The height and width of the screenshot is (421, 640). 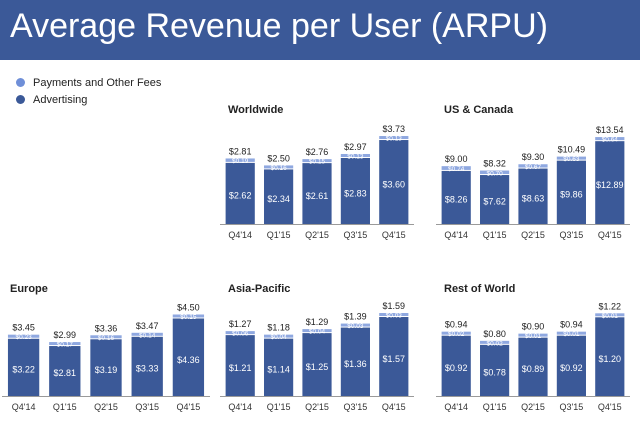 What do you see at coordinates (188, 360) in the screenshot?
I see `data-label-advertising: $4.36` at bounding box center [188, 360].